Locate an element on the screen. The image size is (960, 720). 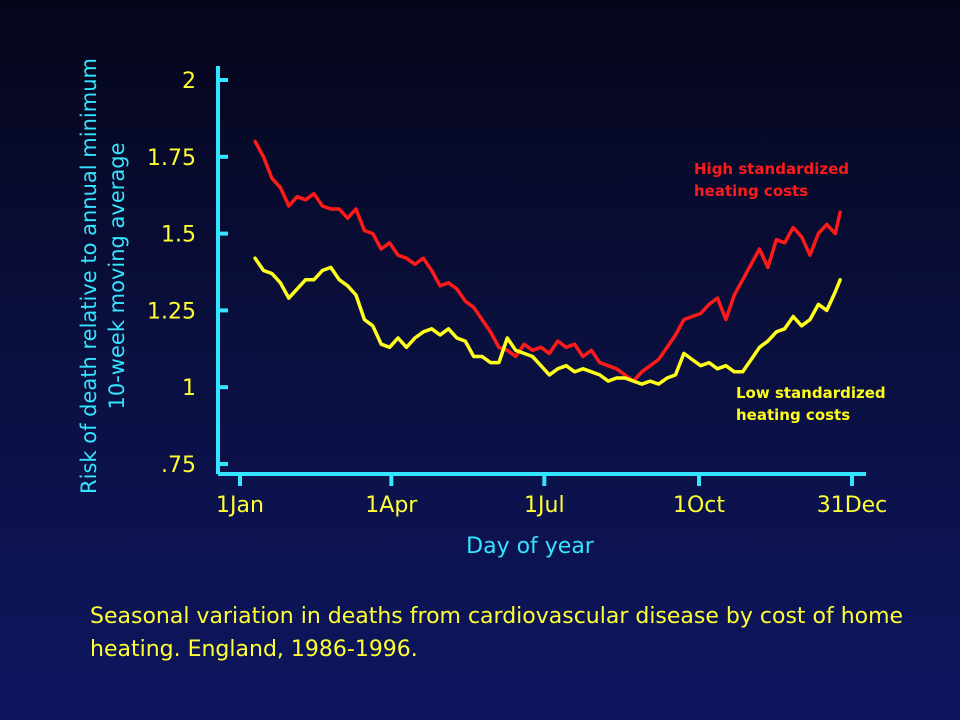
series-label-low-heating-costs: Low standardized is located at coordinates (811, 393).